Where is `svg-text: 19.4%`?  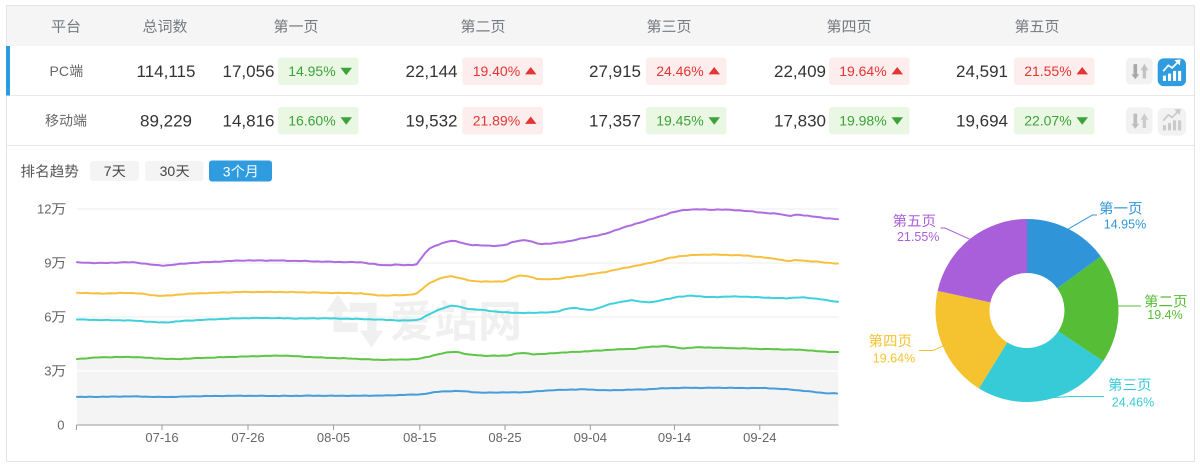 svg-text: 19.4% is located at coordinates (1164, 315).